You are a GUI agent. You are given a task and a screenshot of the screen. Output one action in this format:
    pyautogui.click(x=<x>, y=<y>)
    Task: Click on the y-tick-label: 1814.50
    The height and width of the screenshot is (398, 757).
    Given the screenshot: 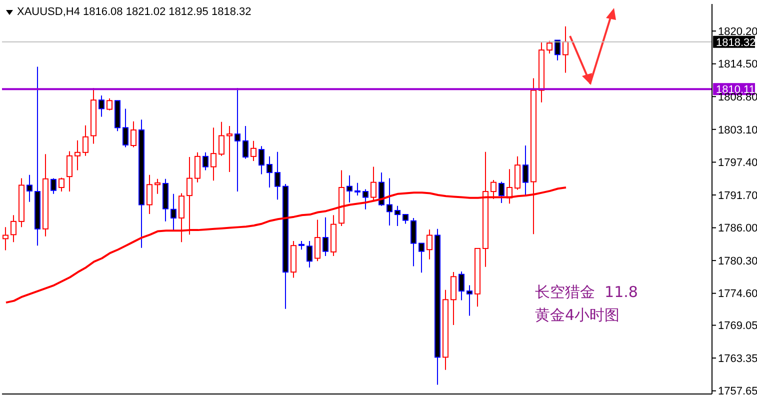 What is the action you would take?
    pyautogui.click(x=737, y=64)
    